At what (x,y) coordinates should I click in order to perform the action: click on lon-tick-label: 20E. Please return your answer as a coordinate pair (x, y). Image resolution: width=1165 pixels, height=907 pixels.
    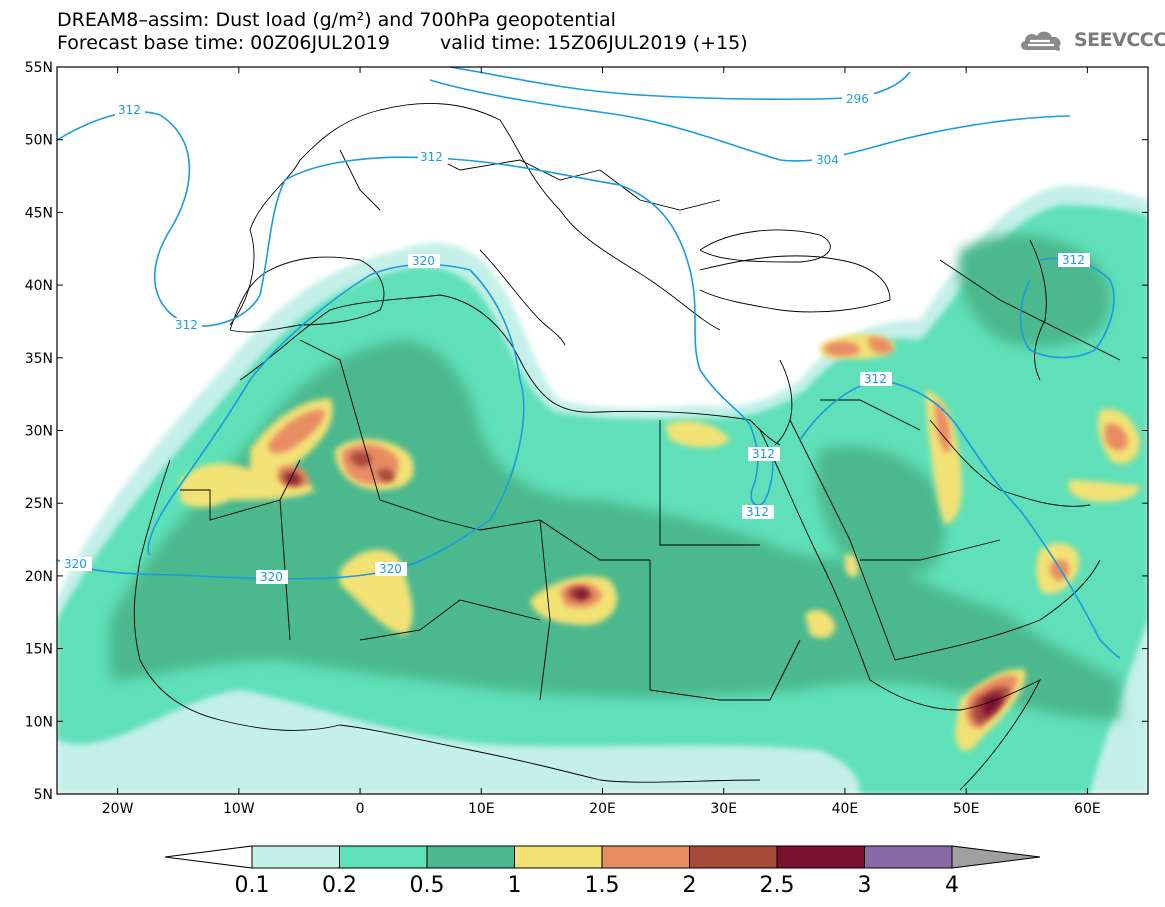
    Looking at the image, I should click on (602, 809).